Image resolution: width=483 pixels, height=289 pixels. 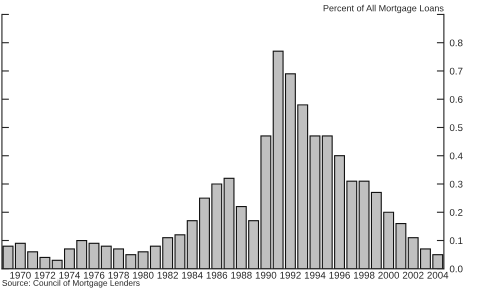 What do you see at coordinates (413, 275) in the screenshot?
I see `x-tick-label: 2002` at bounding box center [413, 275].